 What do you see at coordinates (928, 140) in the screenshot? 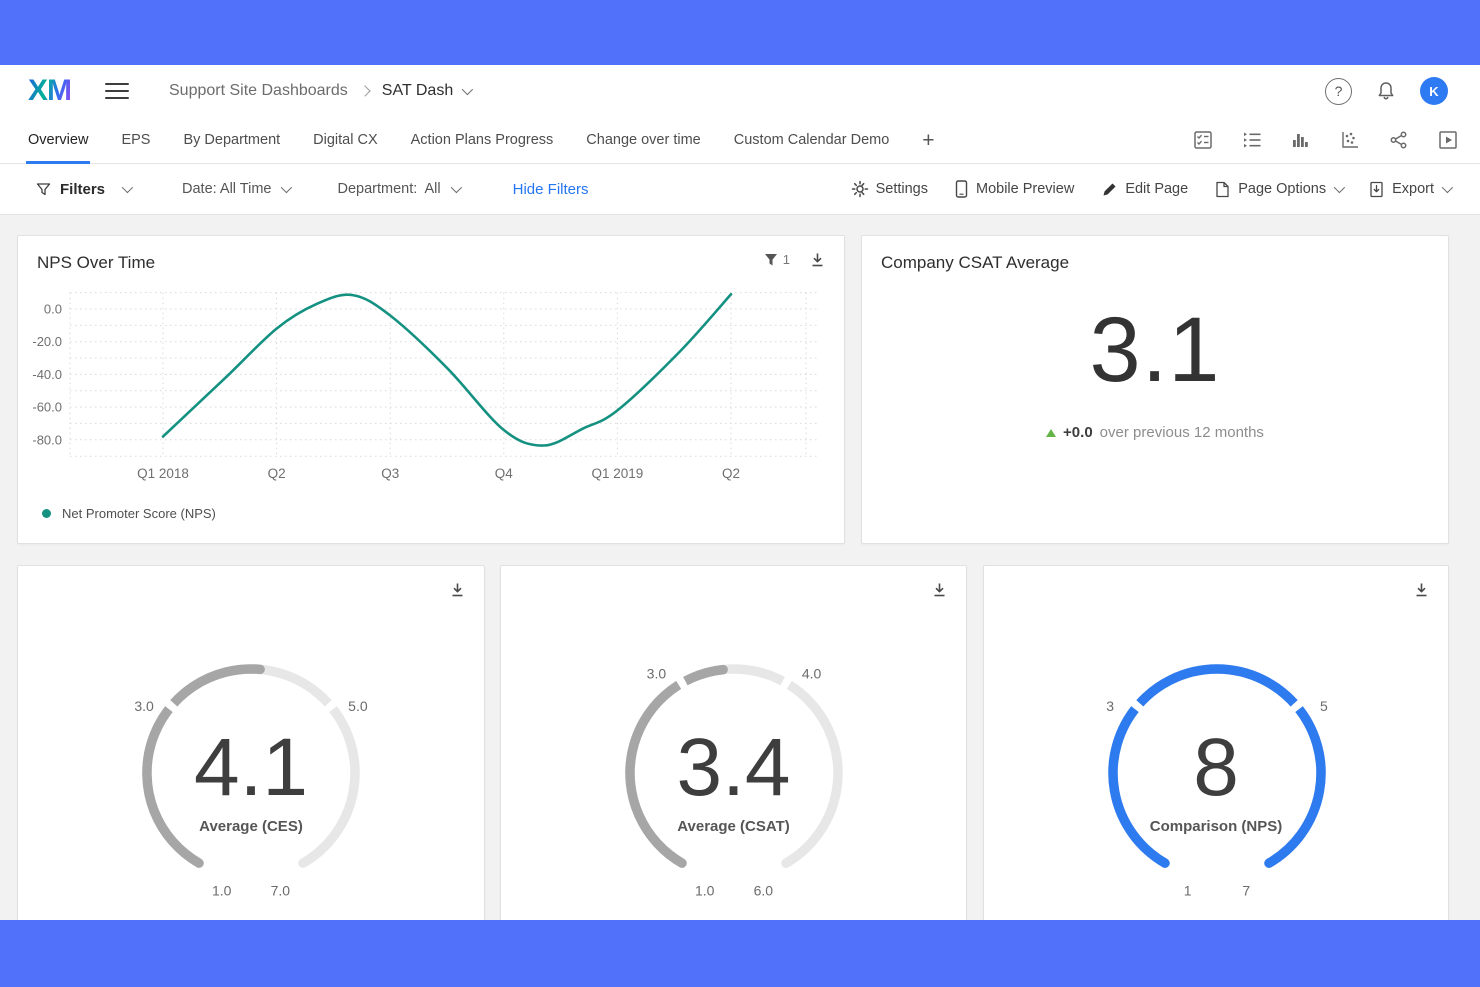
I see `add-page-button: +` at bounding box center [928, 140].